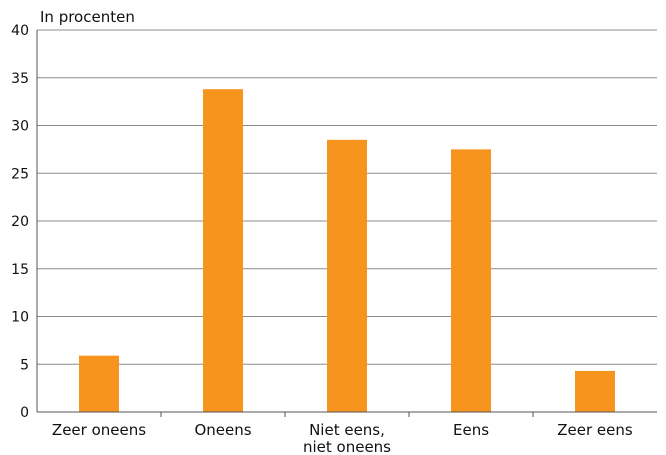 The height and width of the screenshot is (455, 666). I want to click on y-tick-label-25: 25, so click(20, 174).